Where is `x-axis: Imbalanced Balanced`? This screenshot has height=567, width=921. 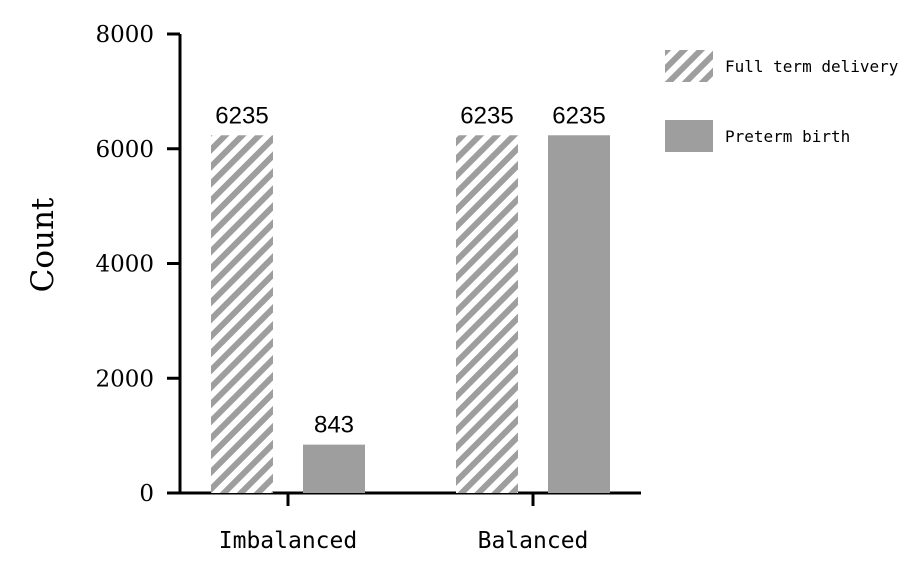
x-axis: Imbalanced Balanced is located at coordinates (410, 522).